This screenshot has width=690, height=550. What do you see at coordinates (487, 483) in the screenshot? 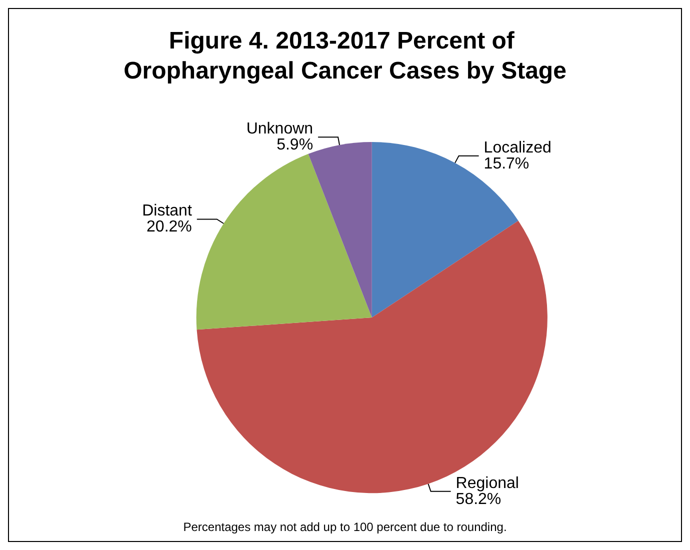
I see `slice-label: Regional` at bounding box center [487, 483].